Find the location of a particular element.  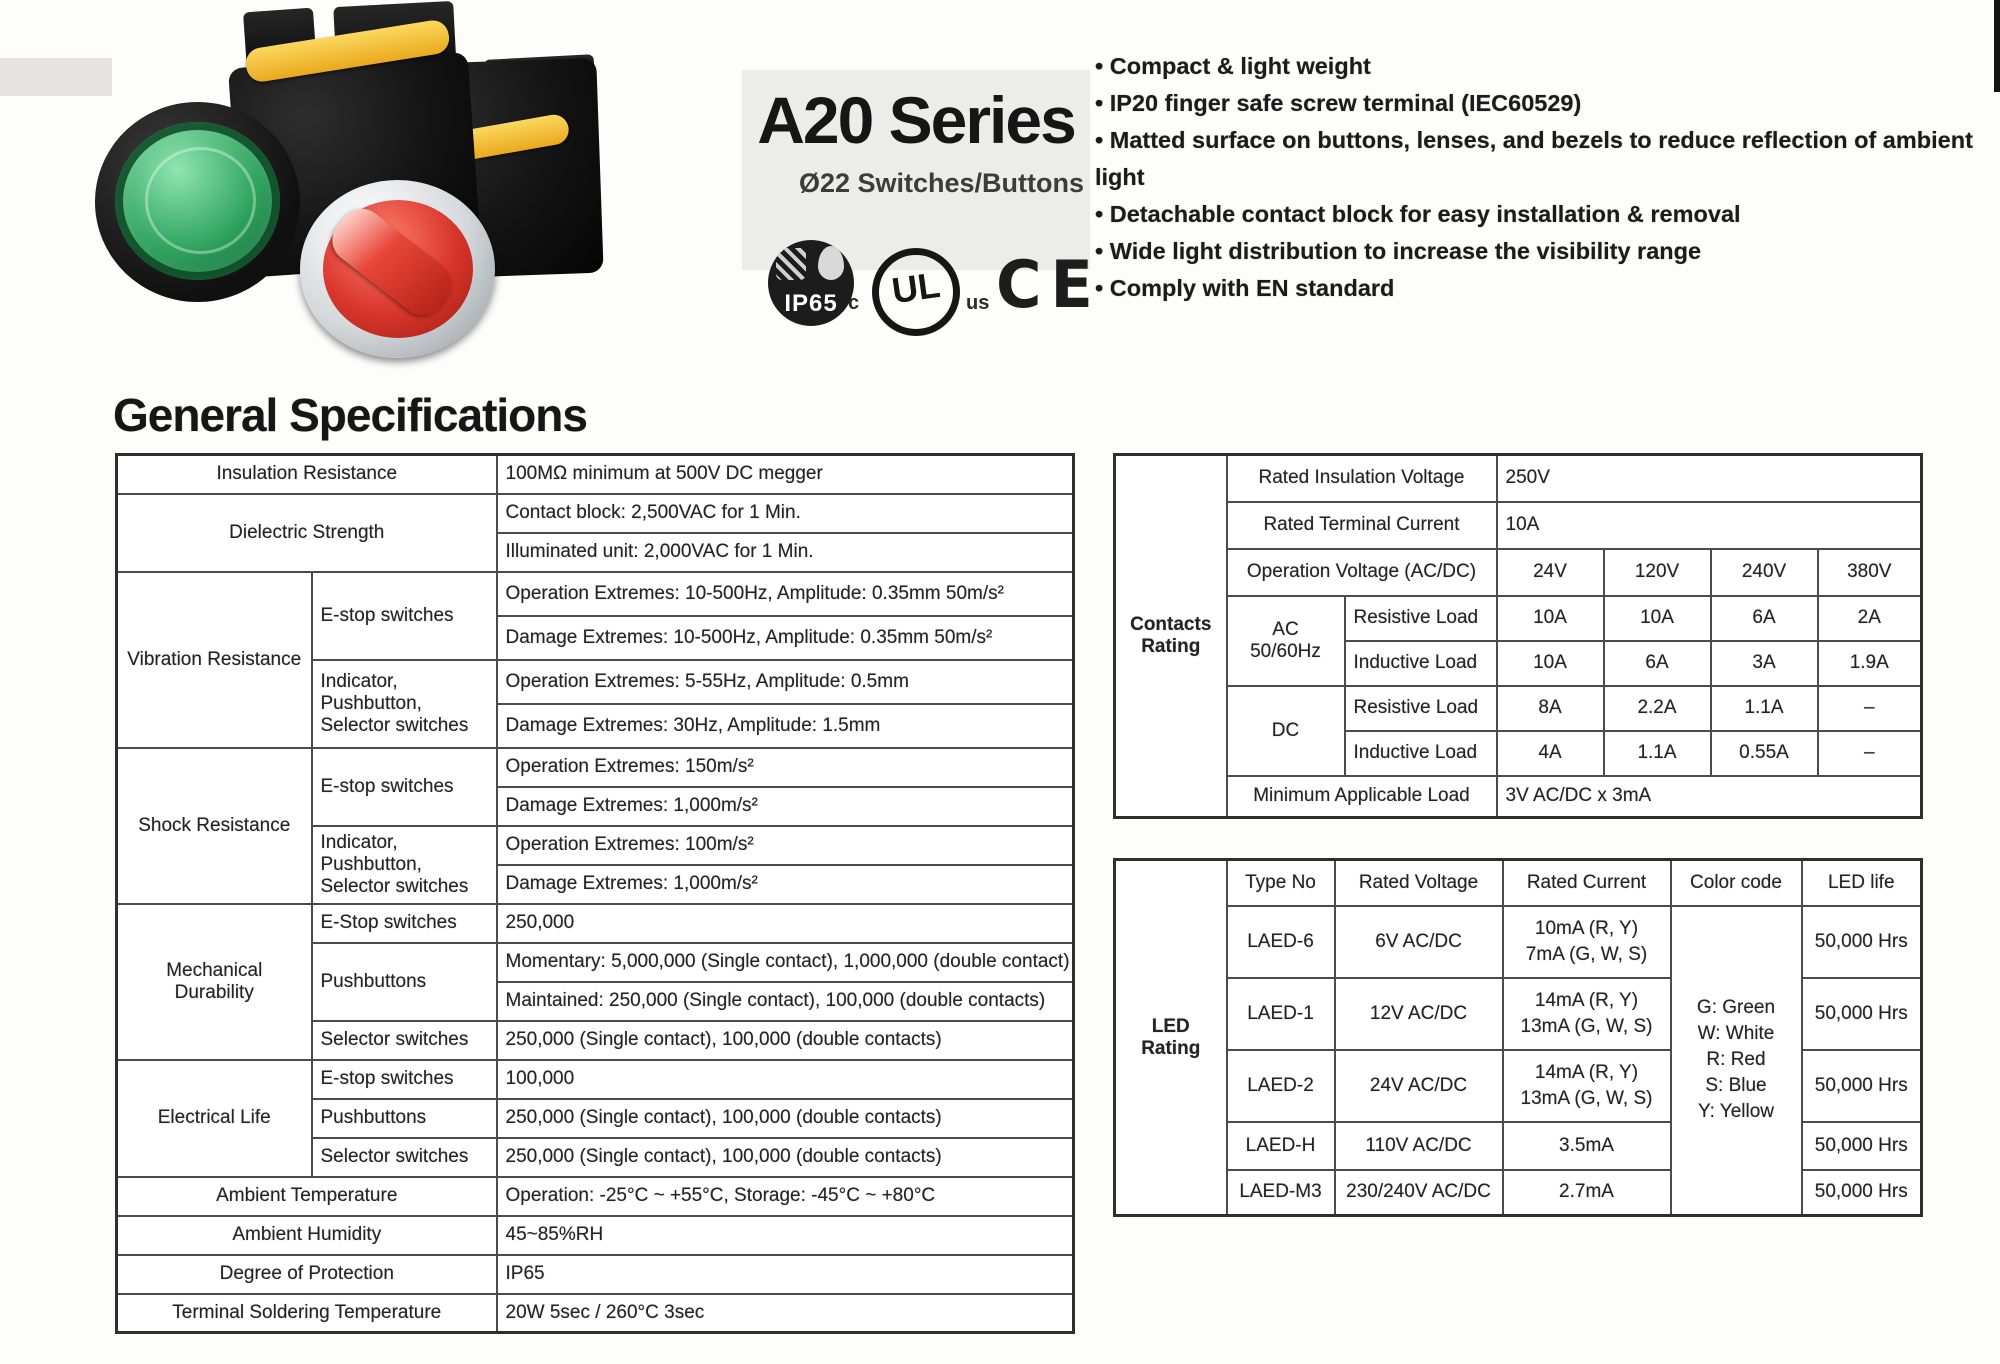

voltage-header: 24V is located at coordinates (1550, 572).